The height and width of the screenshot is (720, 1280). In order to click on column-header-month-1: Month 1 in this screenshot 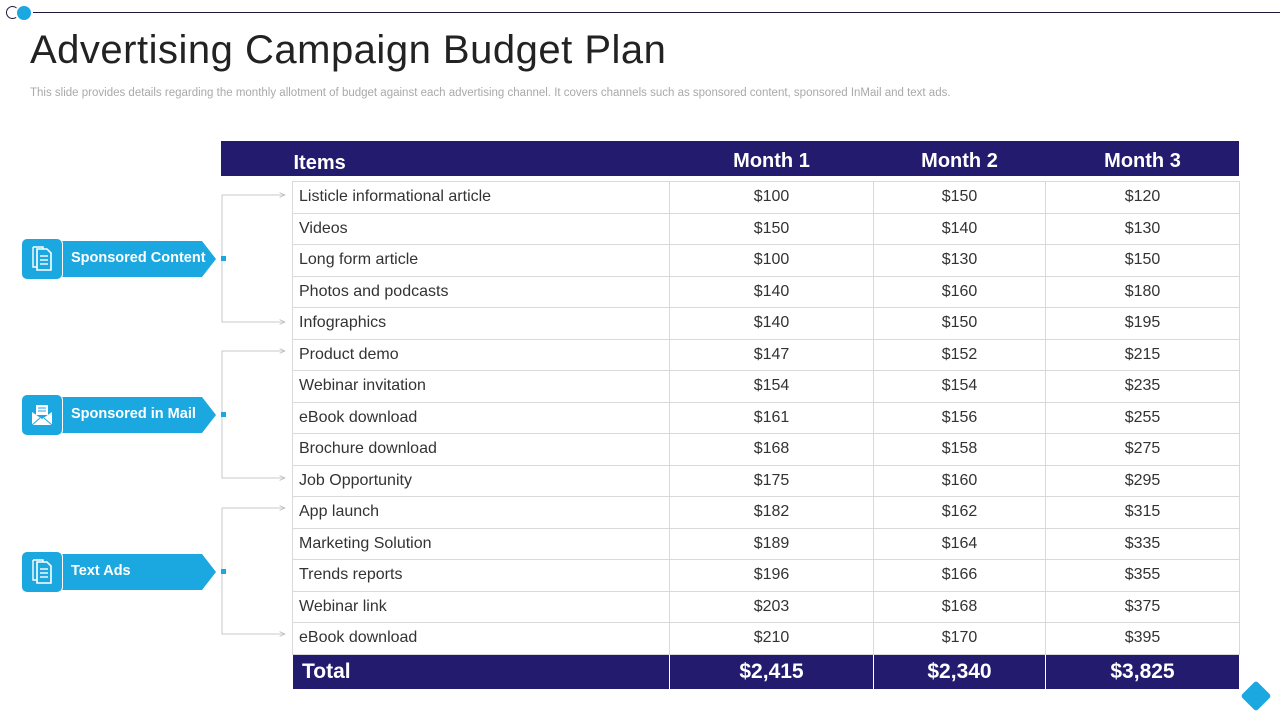, I will do `click(771, 160)`.